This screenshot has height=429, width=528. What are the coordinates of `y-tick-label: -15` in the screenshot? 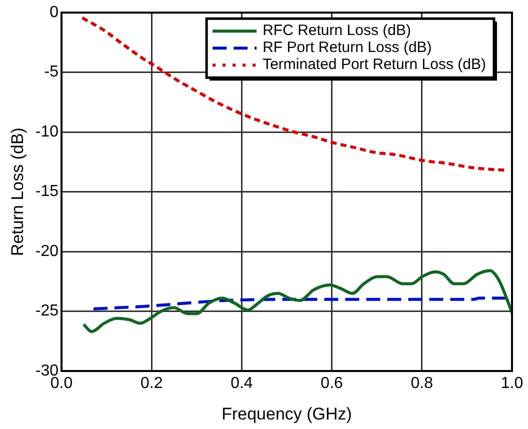 It's located at (47, 191).